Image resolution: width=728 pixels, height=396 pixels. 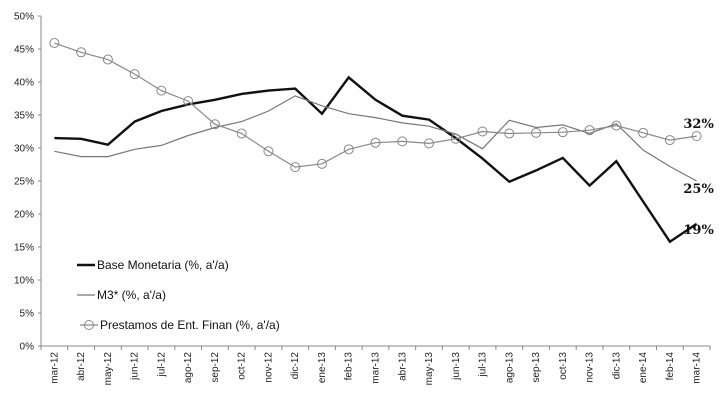 What do you see at coordinates (24, 182) in the screenshot?
I see `y-tick-label: 25%` at bounding box center [24, 182].